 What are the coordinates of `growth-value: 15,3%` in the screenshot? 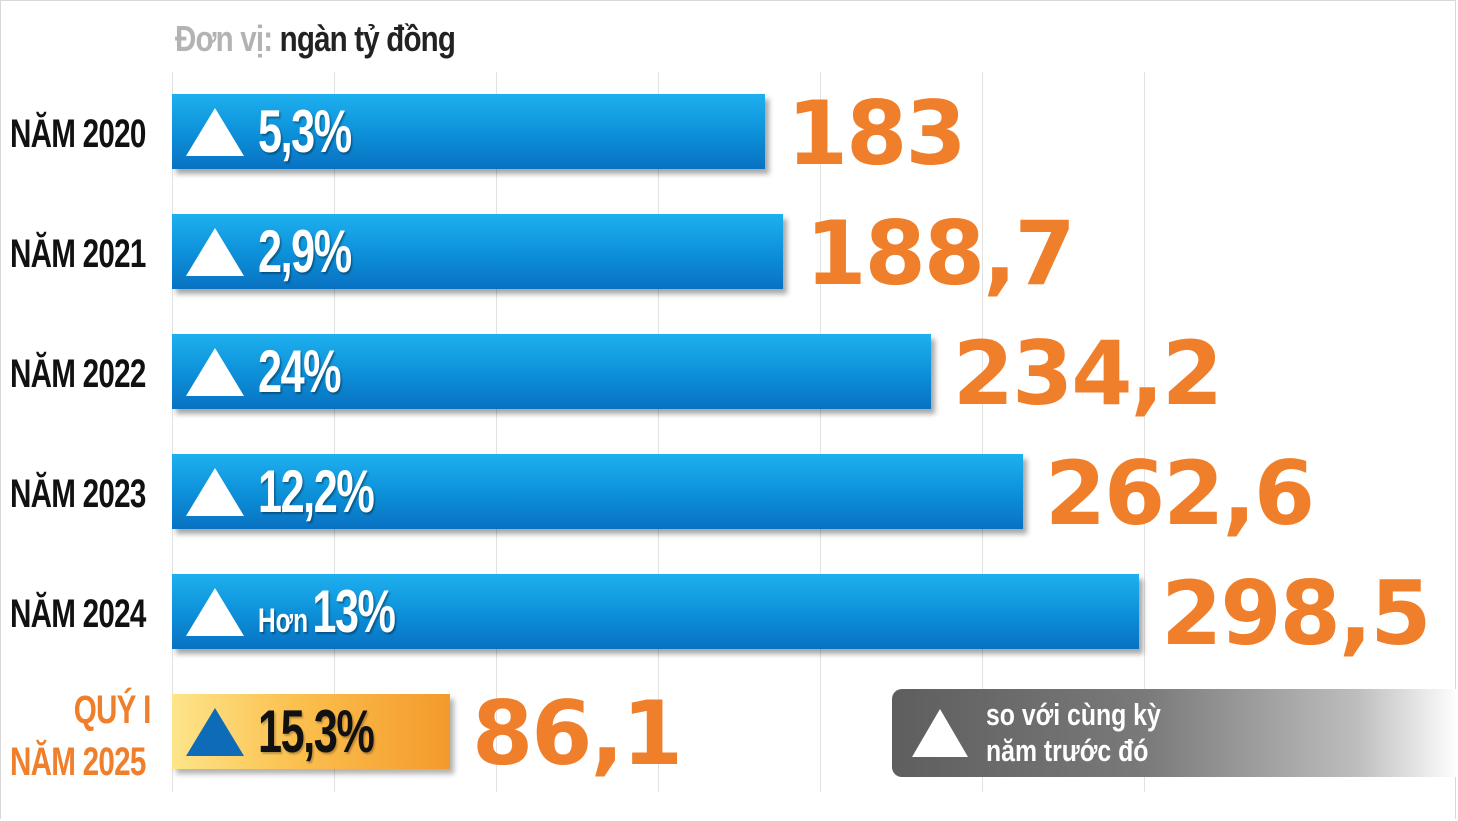 It's located at (316, 731).